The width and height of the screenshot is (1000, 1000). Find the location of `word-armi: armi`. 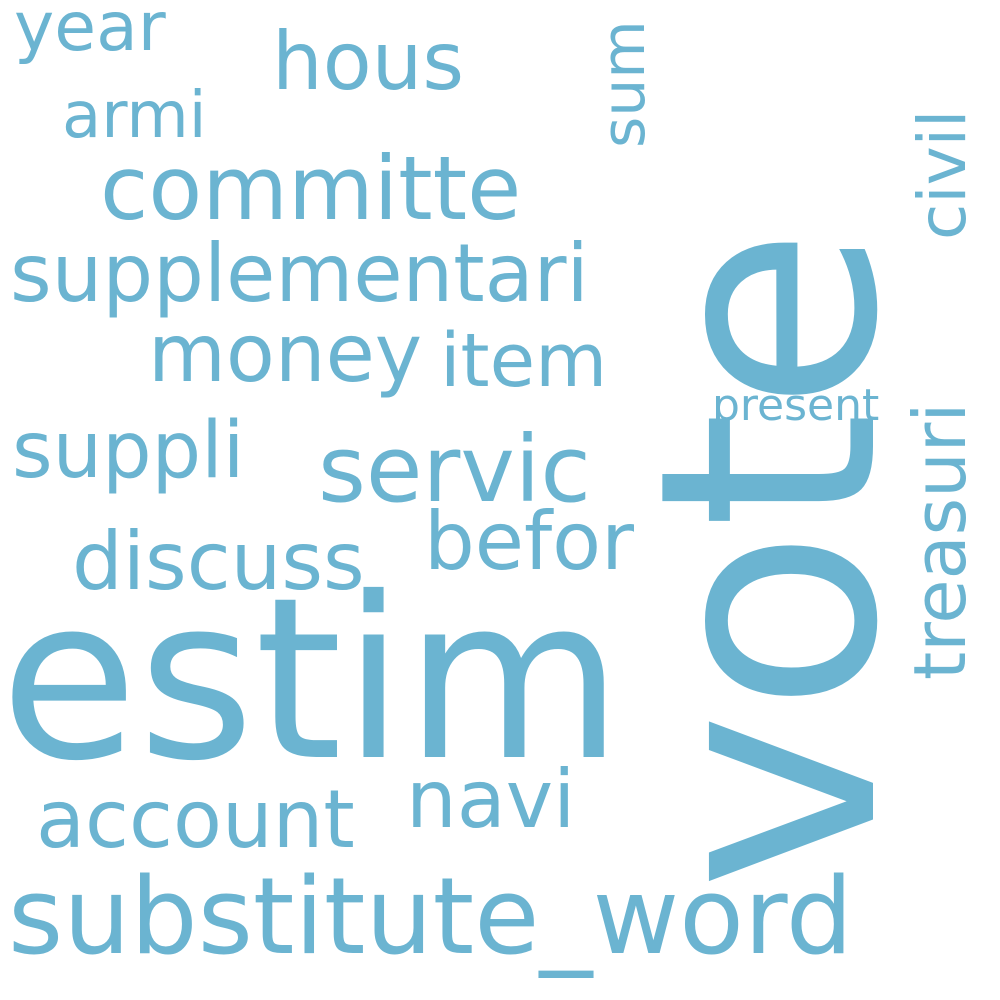

word-armi: armi is located at coordinates (134, 116).